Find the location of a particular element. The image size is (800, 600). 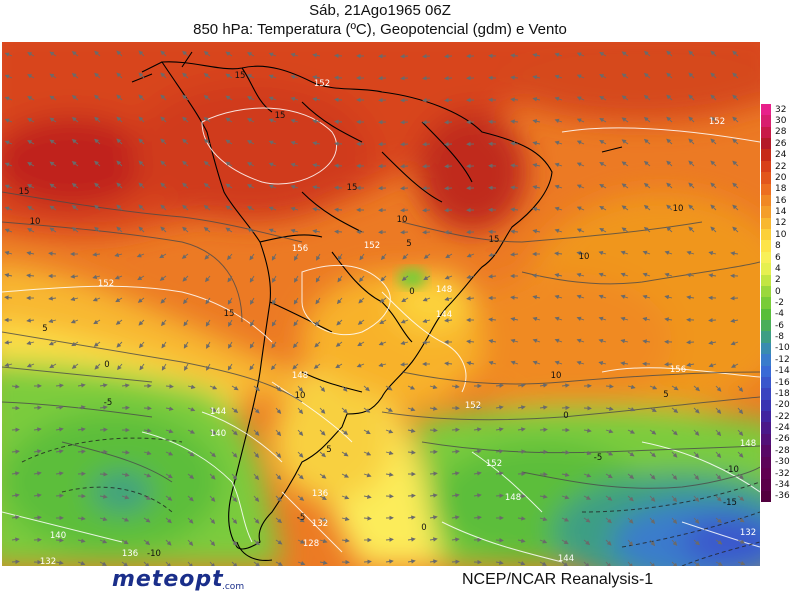

colorbar-tick-label: -34 is located at coordinates (782, 484).